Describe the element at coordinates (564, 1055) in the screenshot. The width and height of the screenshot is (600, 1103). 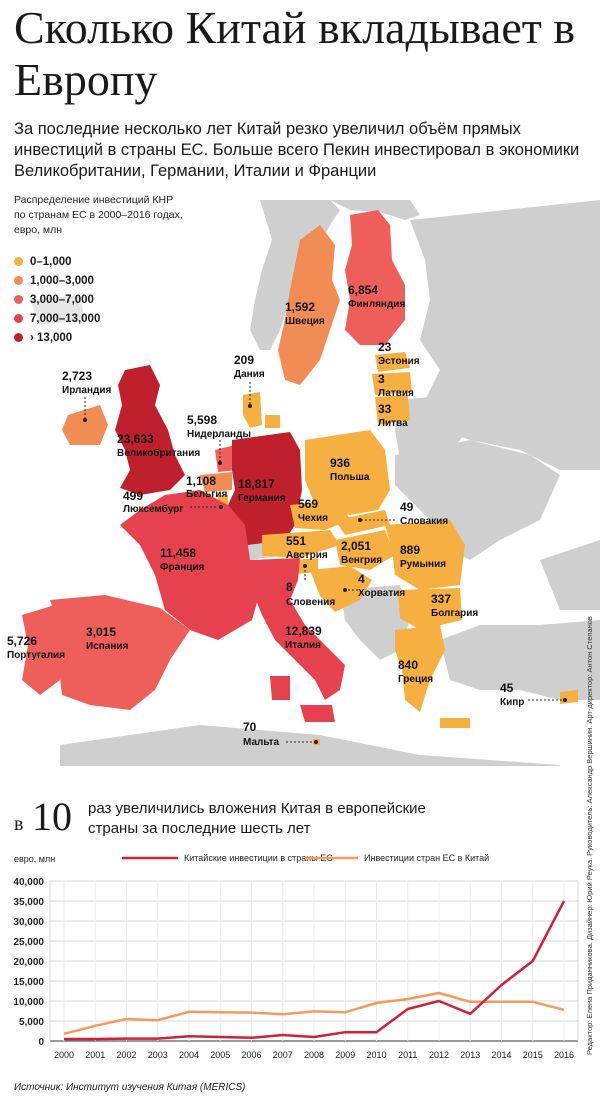
I see `x-tick-label: 2016` at that location.